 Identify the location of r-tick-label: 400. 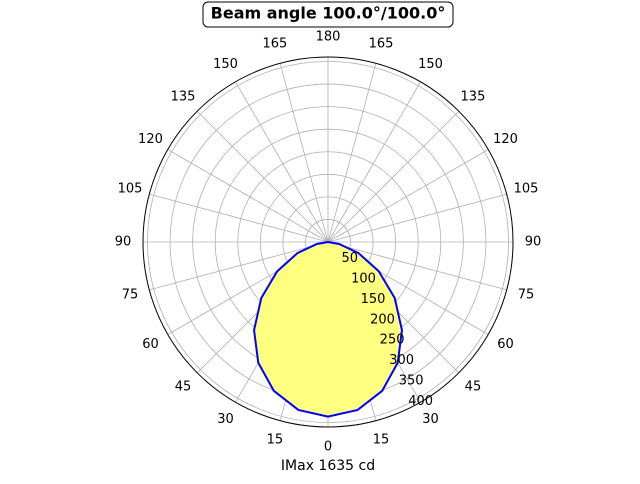
(420, 401).